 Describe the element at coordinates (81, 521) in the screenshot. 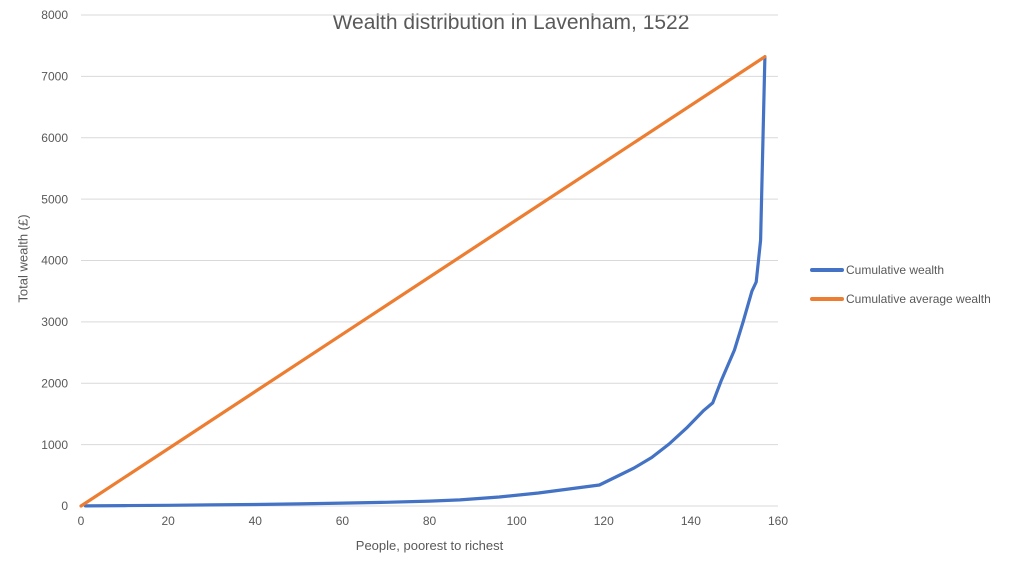

I see `x-tick-label: 0` at that location.